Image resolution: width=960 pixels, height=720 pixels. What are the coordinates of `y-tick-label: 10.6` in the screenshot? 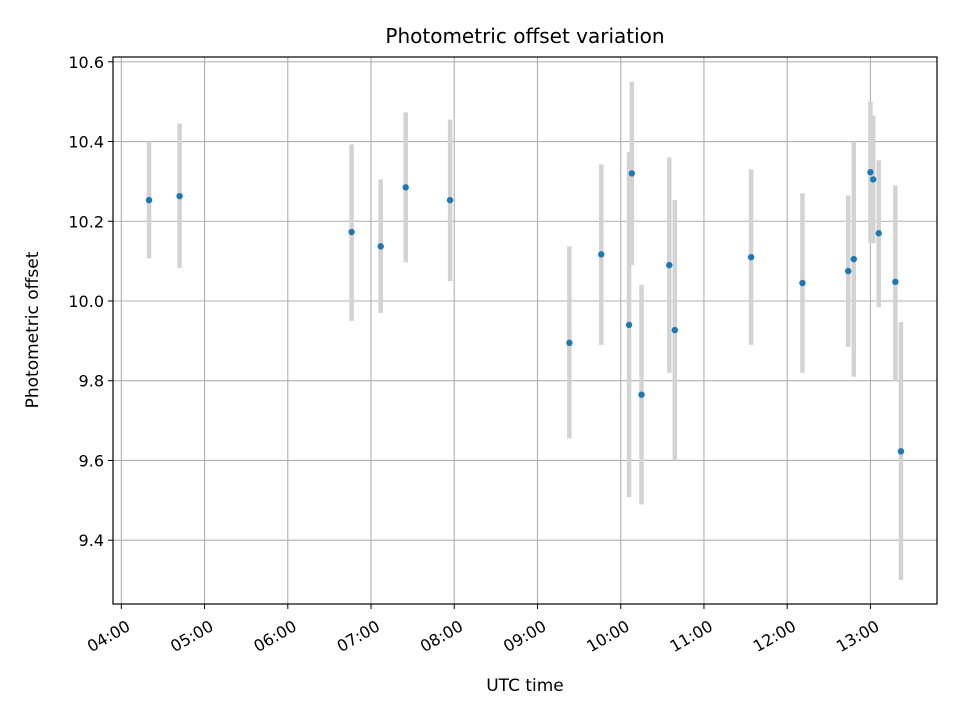 It's located at (86, 62).